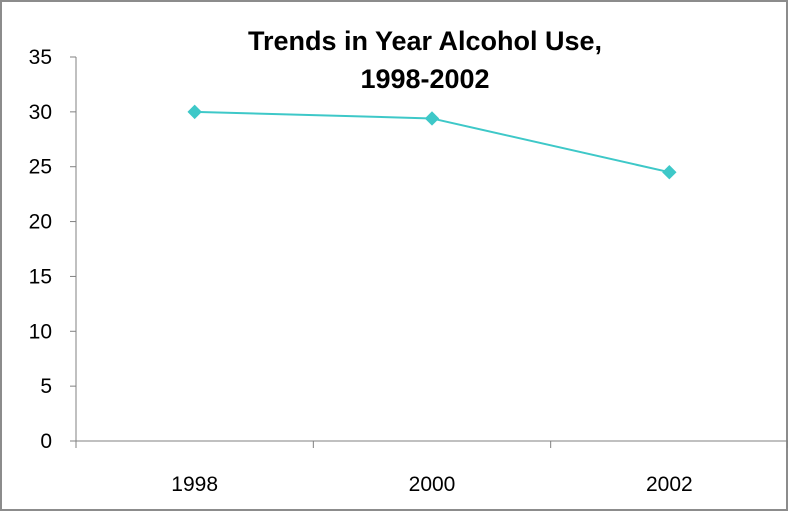 The height and width of the screenshot is (511, 788). What do you see at coordinates (40, 276) in the screenshot?
I see `y-tick-label: 15` at bounding box center [40, 276].